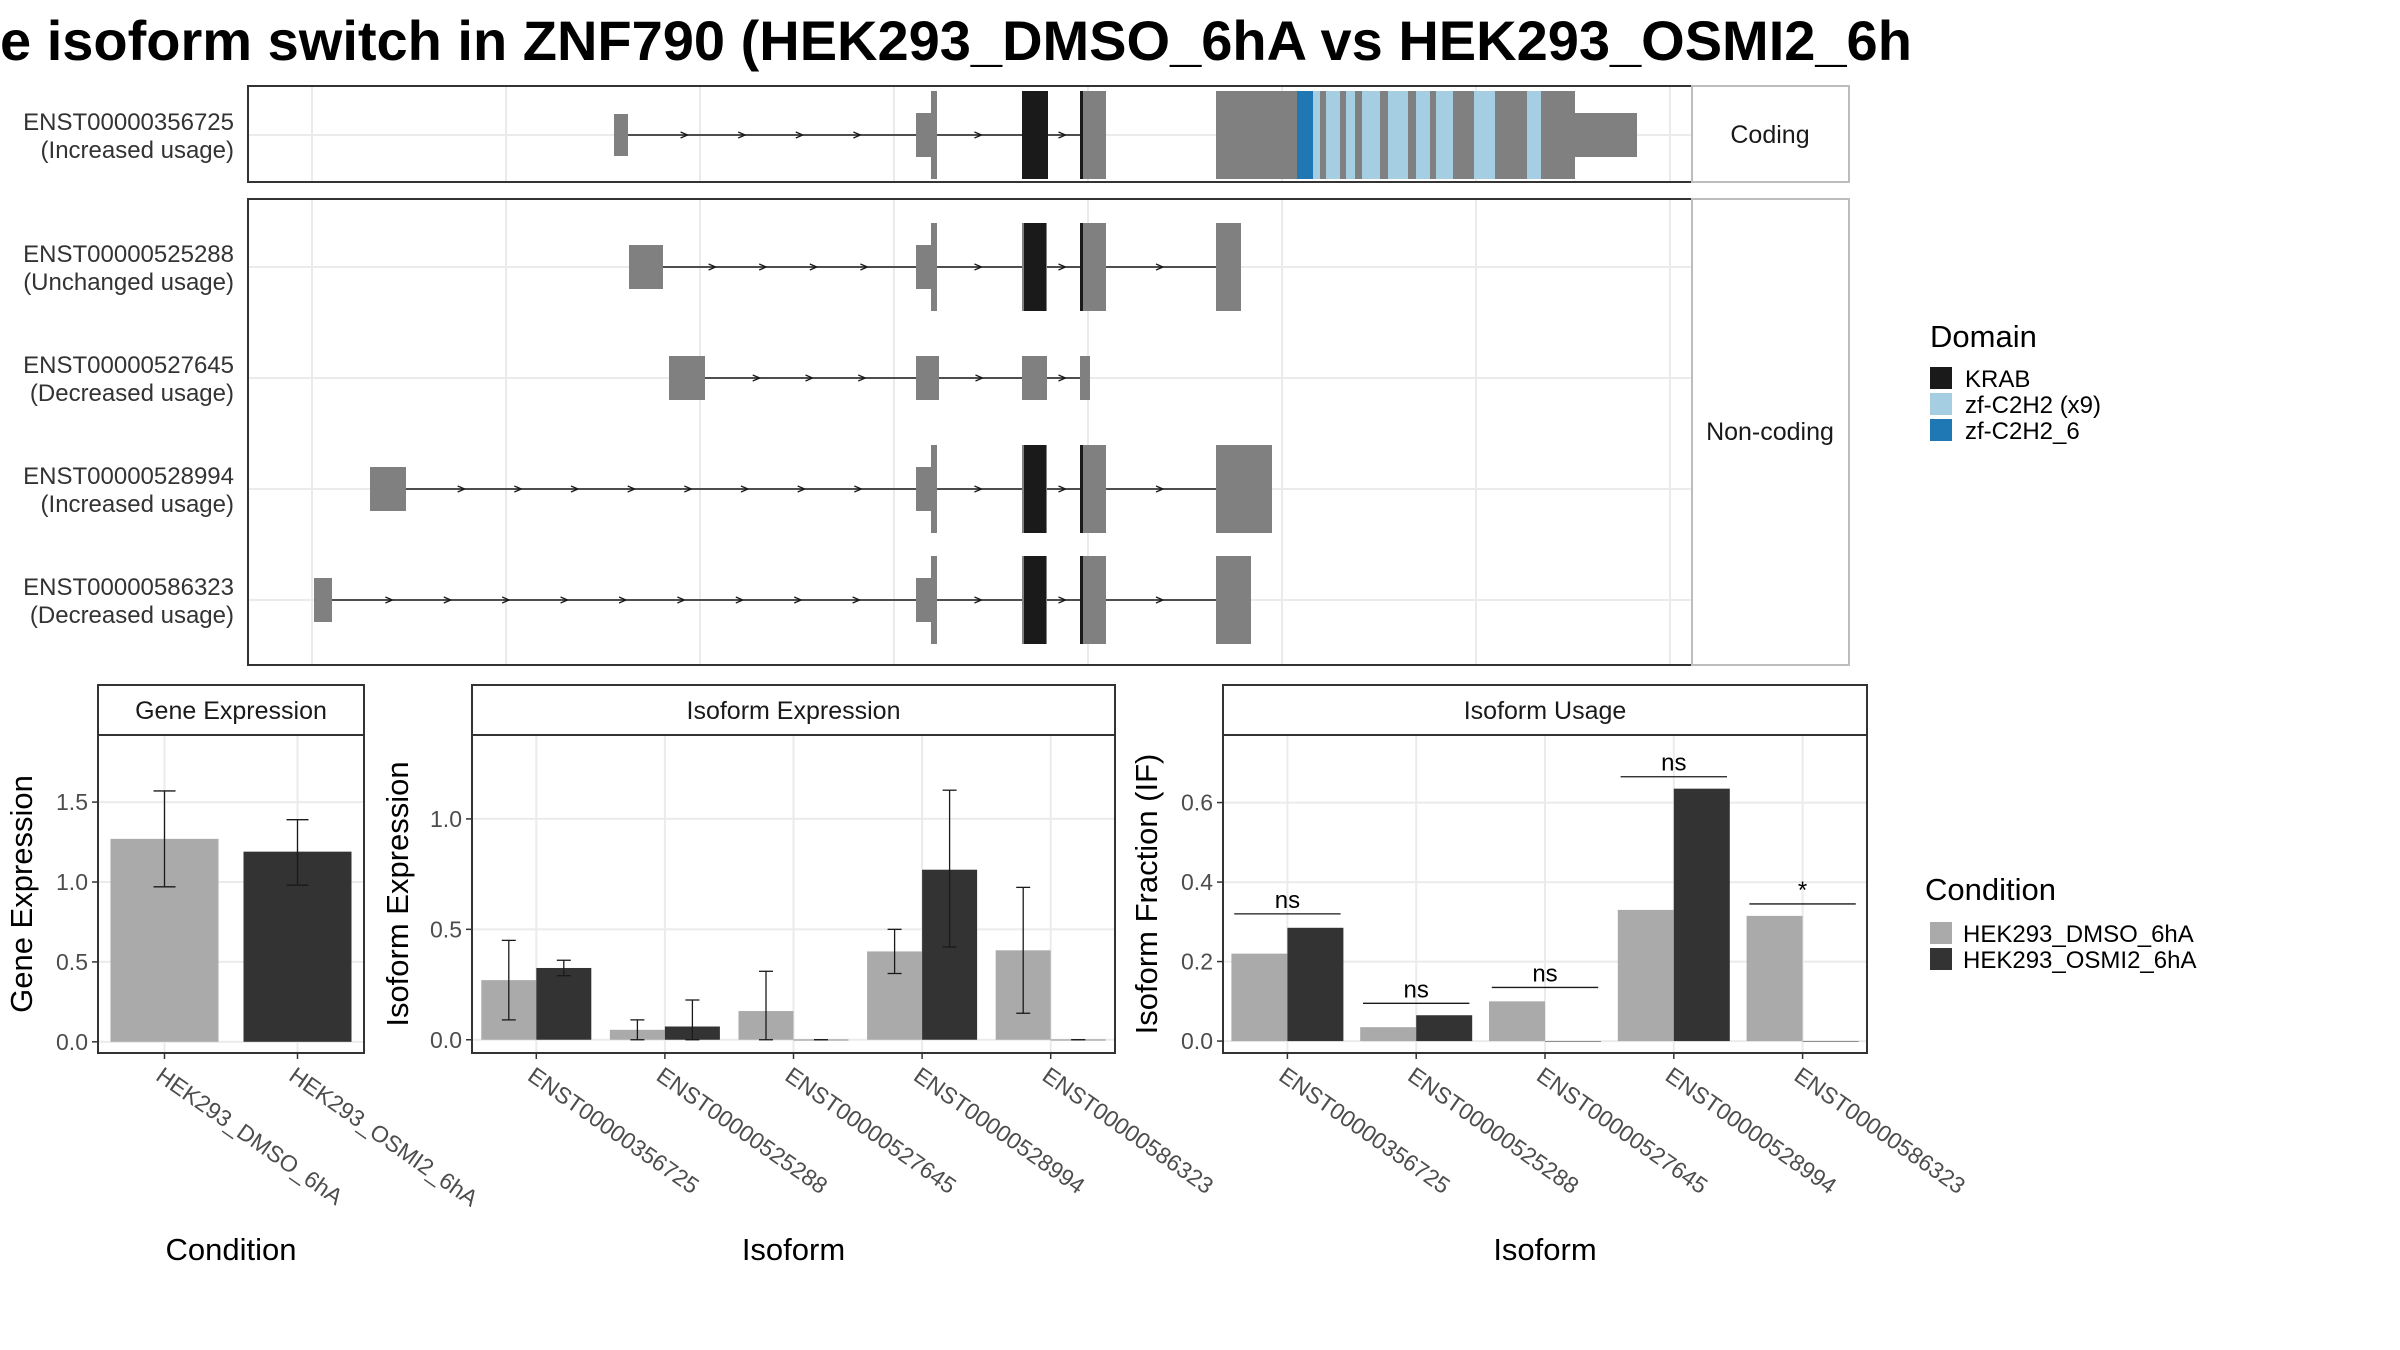 This screenshot has width=2400, height=1350. I want to click on y-axis-title: Gene Expression, so click(21, 894).